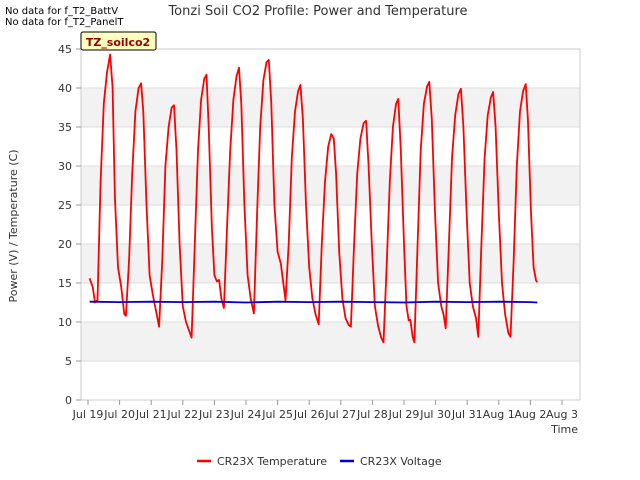  I want to click on y-tick-label: 35, so click(65, 127).